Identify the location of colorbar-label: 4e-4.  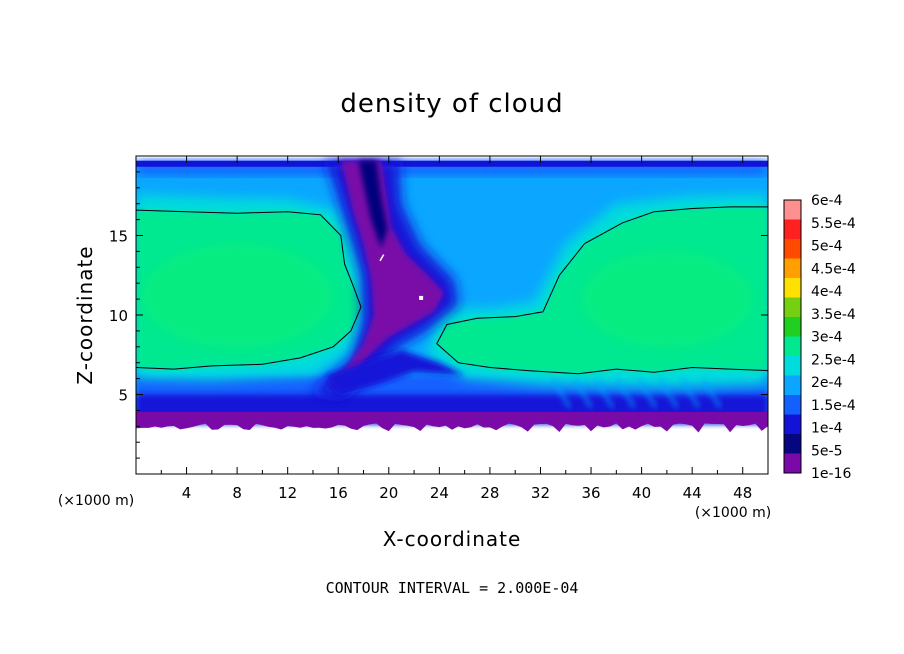
(827, 292).